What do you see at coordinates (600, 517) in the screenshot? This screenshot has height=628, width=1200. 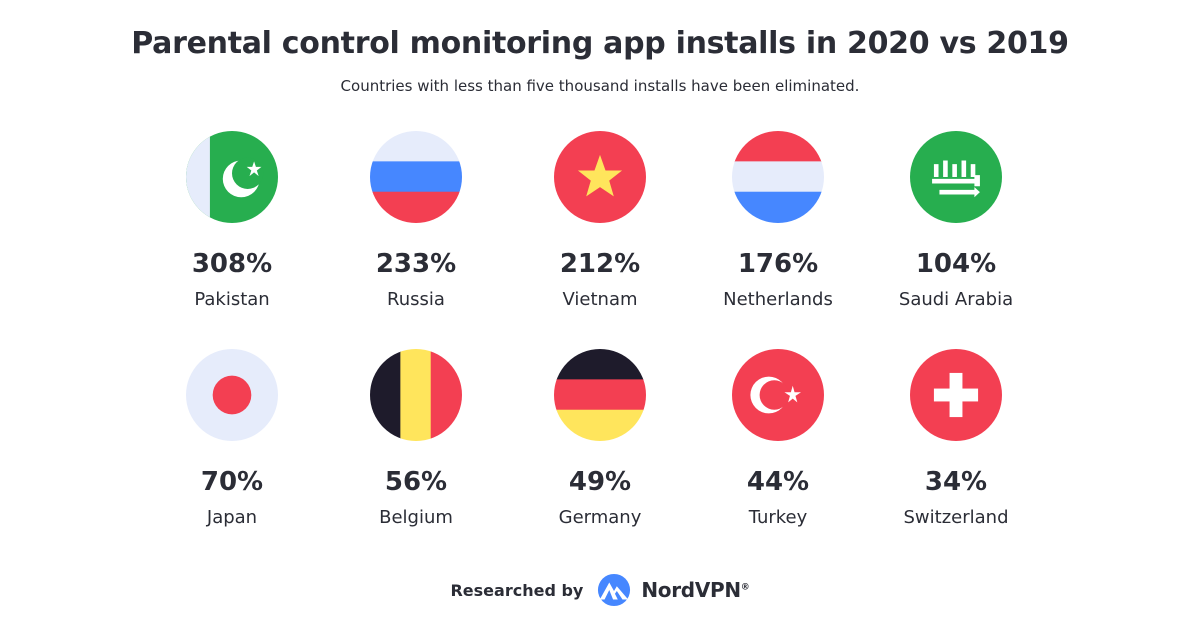 I see `country-name: Germany` at bounding box center [600, 517].